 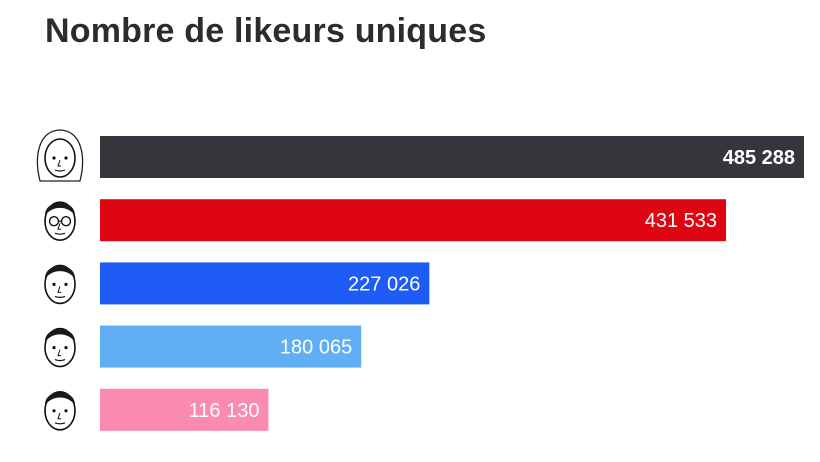 I want to click on chart-title: Nombre de likeurs uniques, so click(x=266, y=31).